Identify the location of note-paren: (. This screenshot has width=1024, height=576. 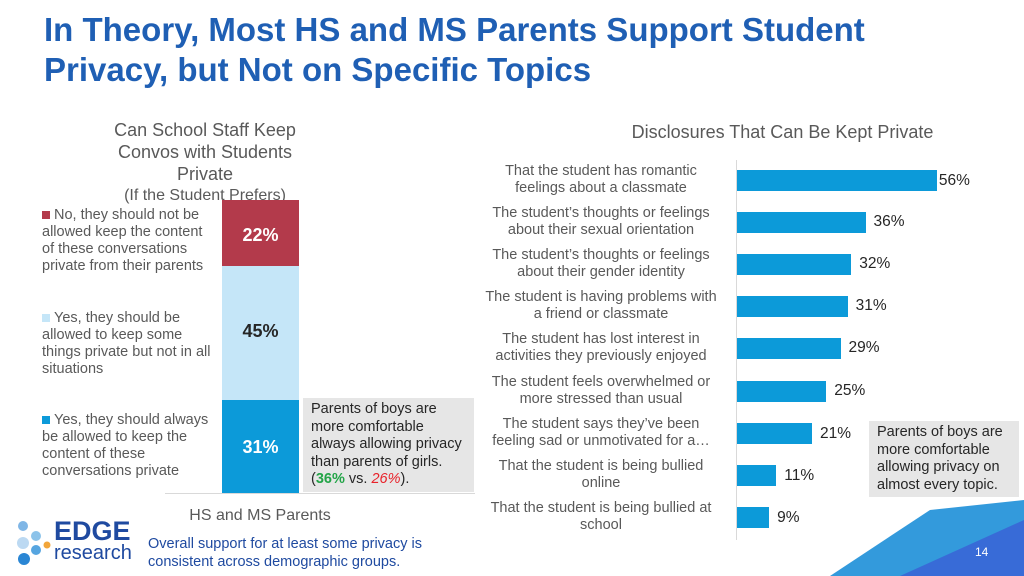
(313, 479).